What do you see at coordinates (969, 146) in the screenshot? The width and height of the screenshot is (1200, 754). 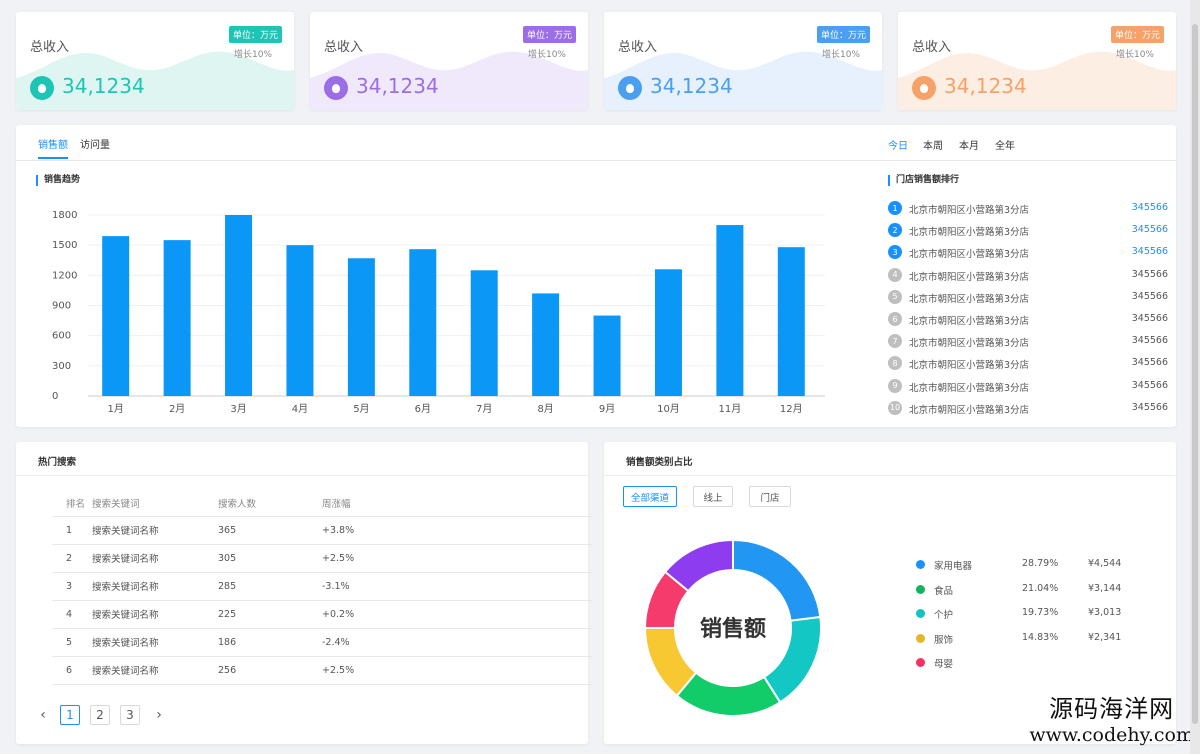 I see `range-month: 本月` at bounding box center [969, 146].